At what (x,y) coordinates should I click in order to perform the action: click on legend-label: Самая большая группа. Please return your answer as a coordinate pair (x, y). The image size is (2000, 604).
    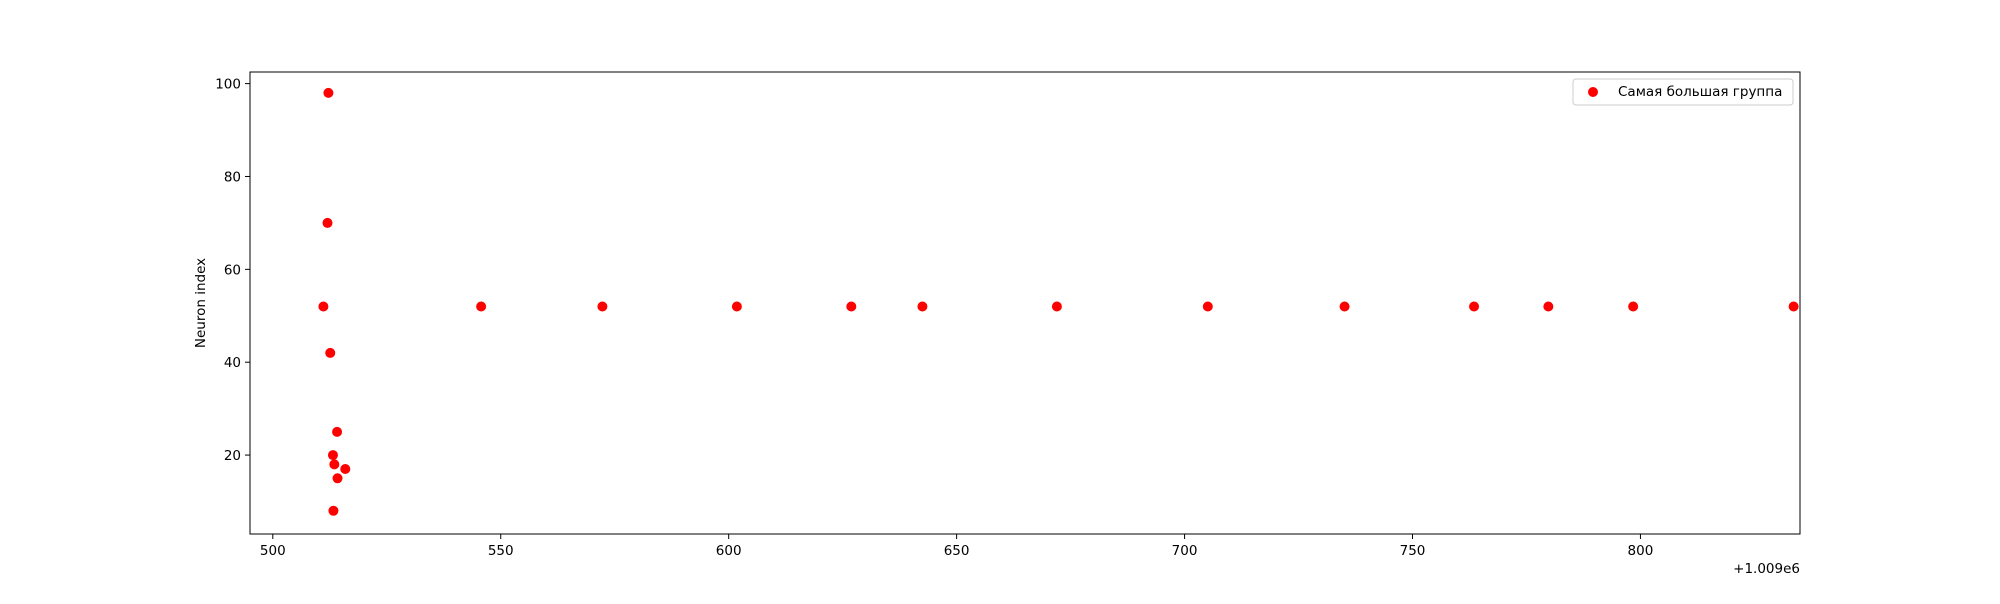
    Looking at the image, I should click on (1700, 92).